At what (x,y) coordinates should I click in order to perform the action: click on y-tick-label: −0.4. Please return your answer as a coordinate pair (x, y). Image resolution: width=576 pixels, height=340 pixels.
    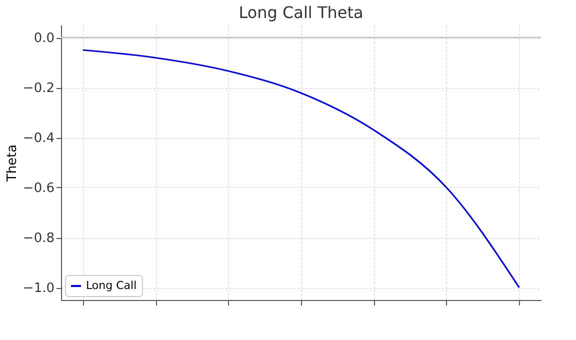
    Looking at the image, I should click on (38, 138).